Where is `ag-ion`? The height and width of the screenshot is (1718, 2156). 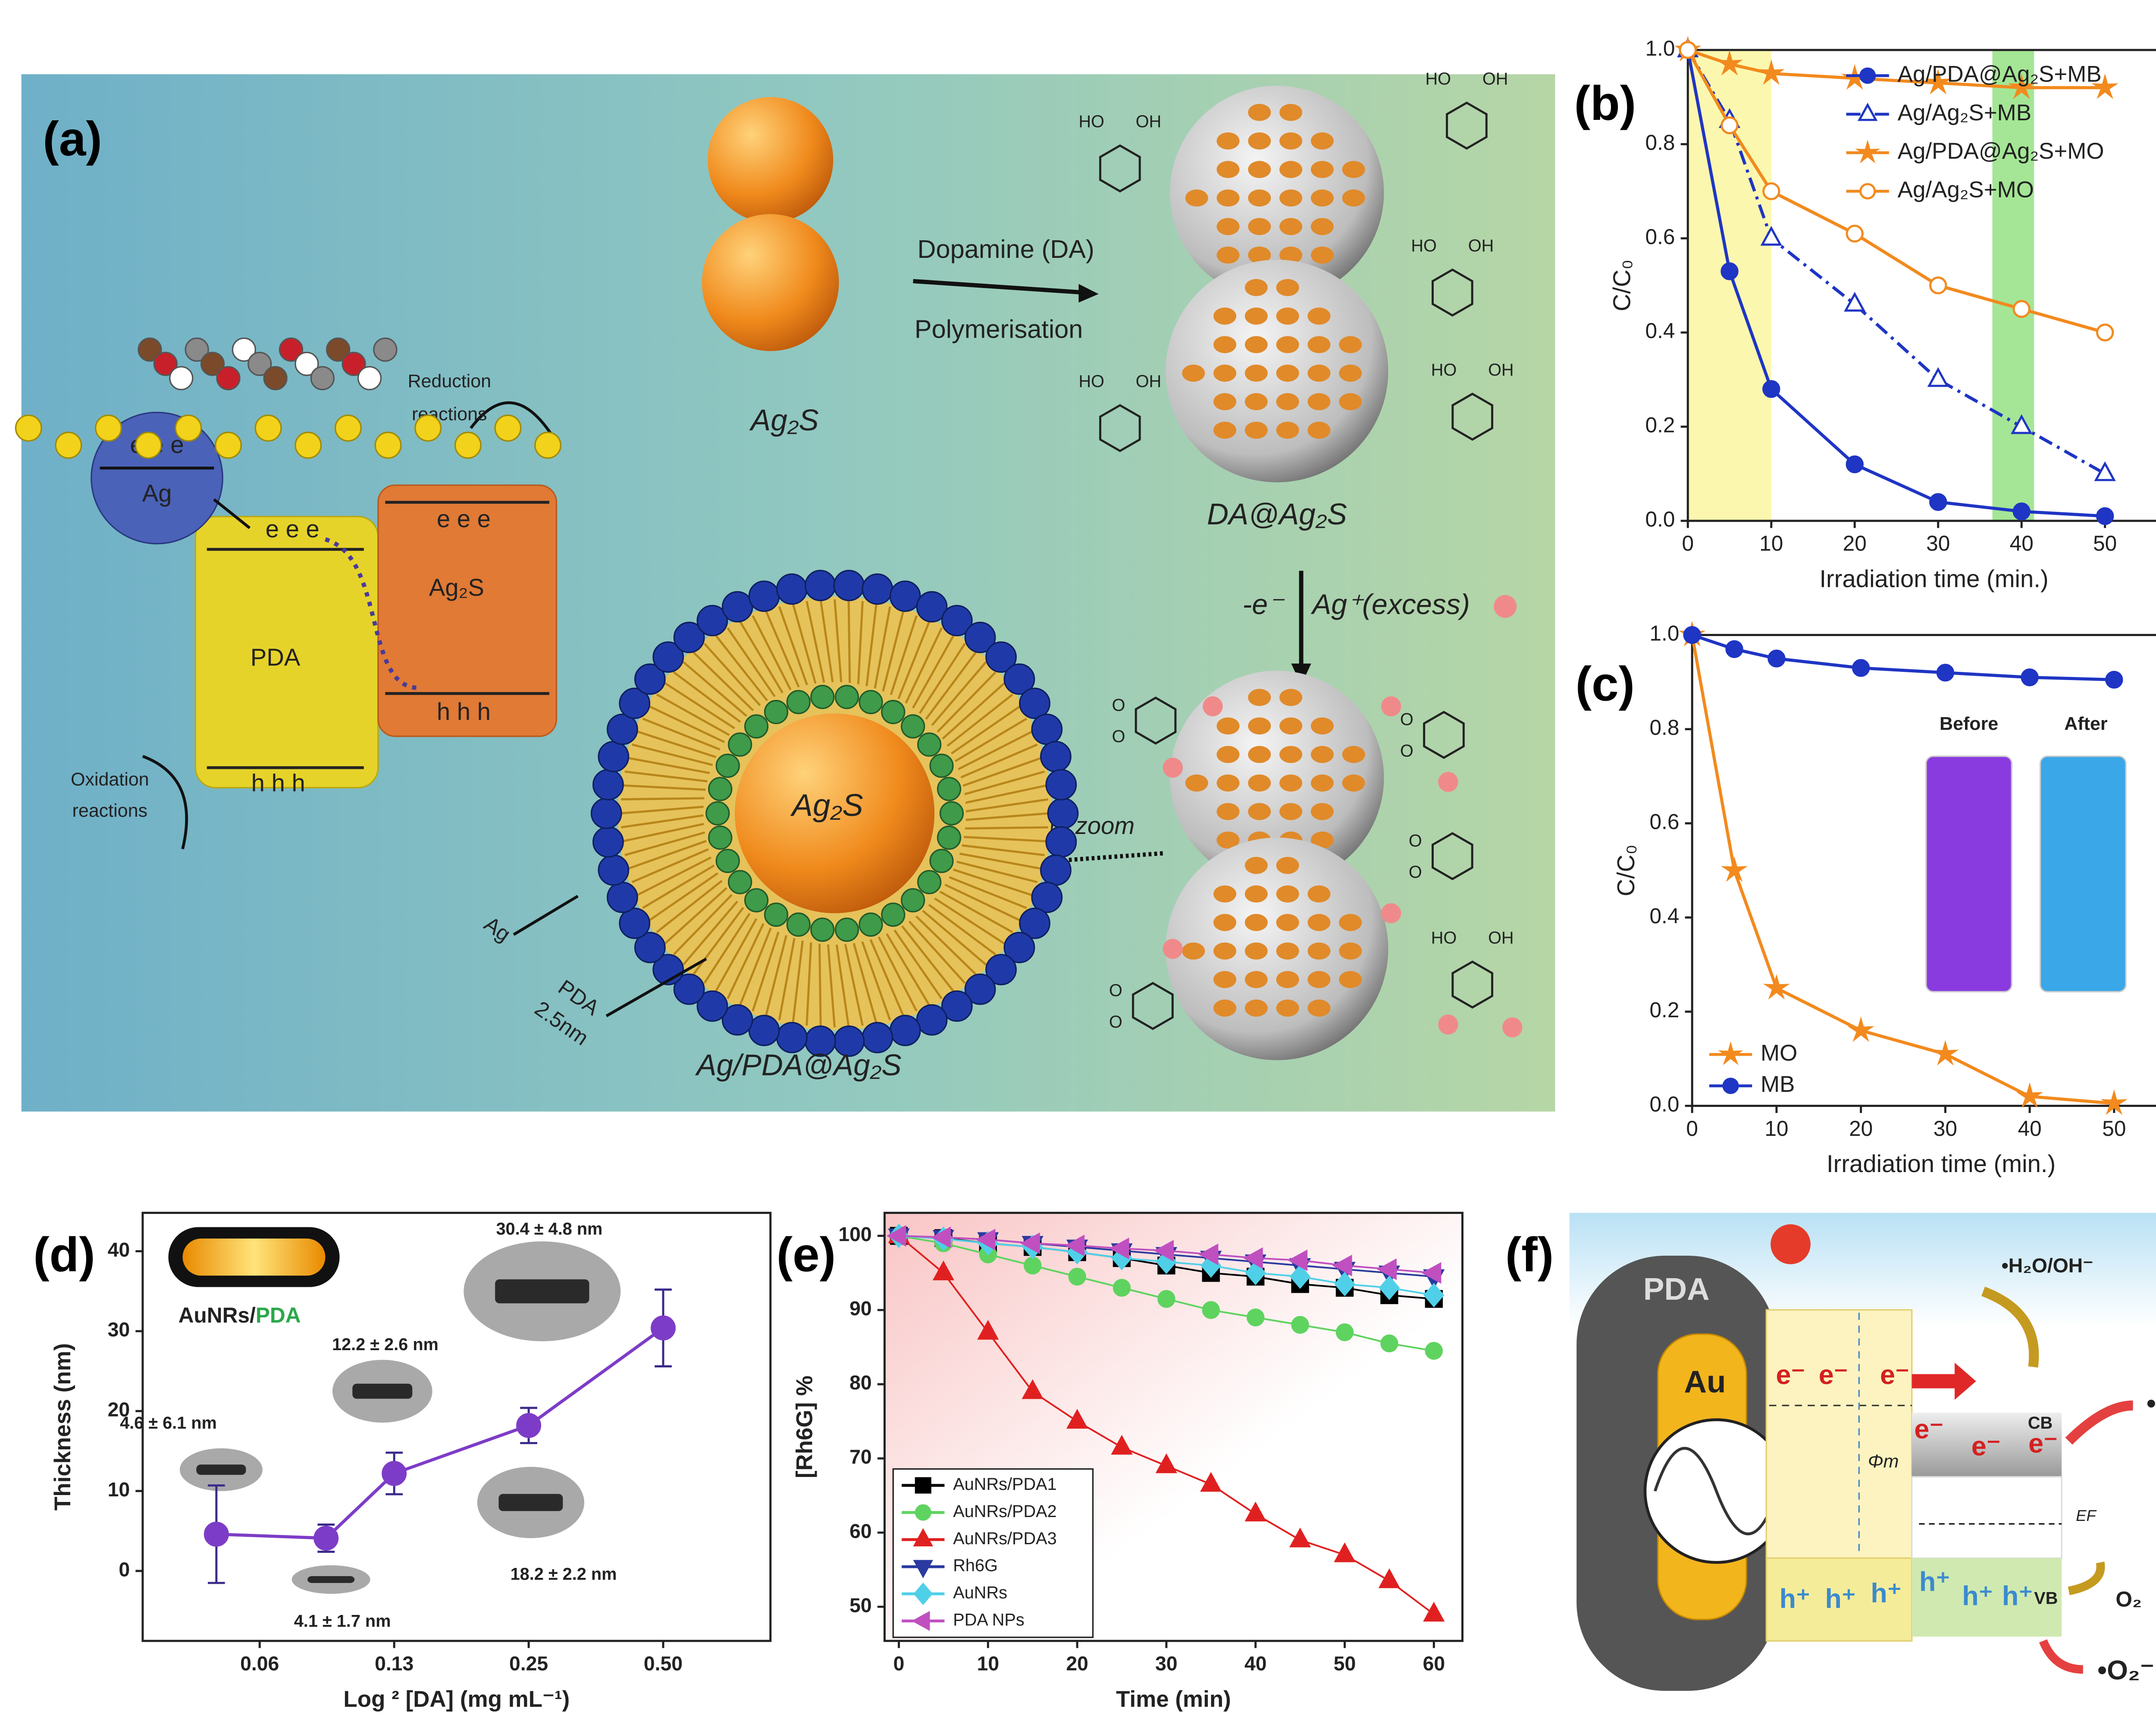
ag-ion is located at coordinates (1173, 768).